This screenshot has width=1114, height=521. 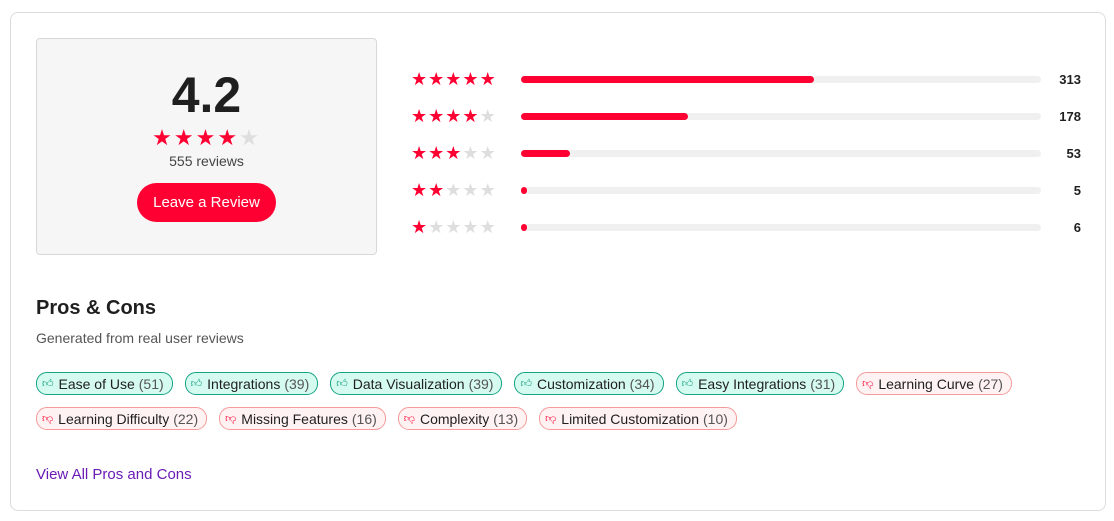 What do you see at coordinates (454, 418) in the screenshot?
I see `tag-label: Complexity` at bounding box center [454, 418].